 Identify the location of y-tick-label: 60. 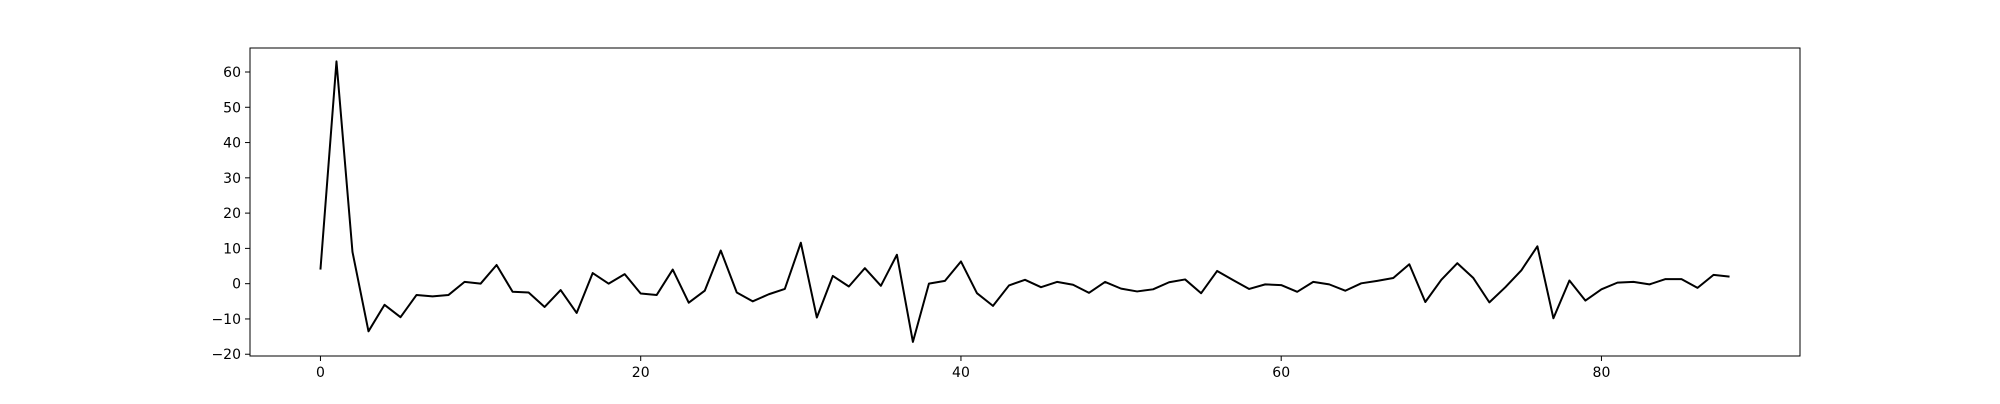
(232, 73).